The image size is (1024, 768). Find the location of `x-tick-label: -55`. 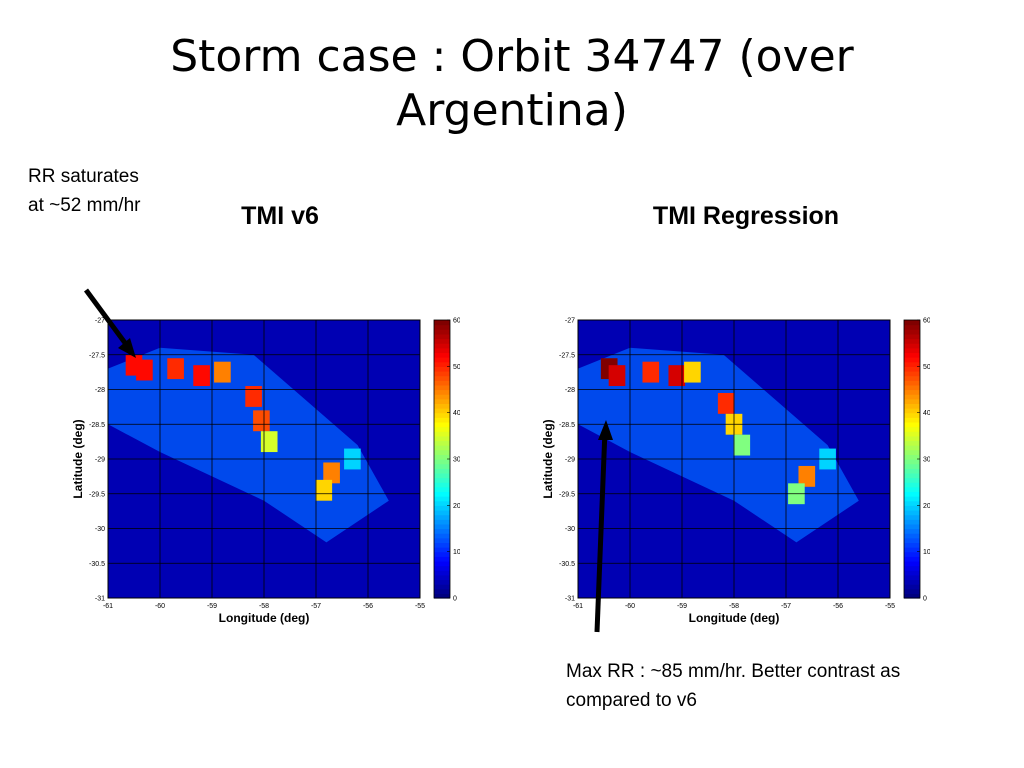

x-tick-label: -55 is located at coordinates (420, 606).